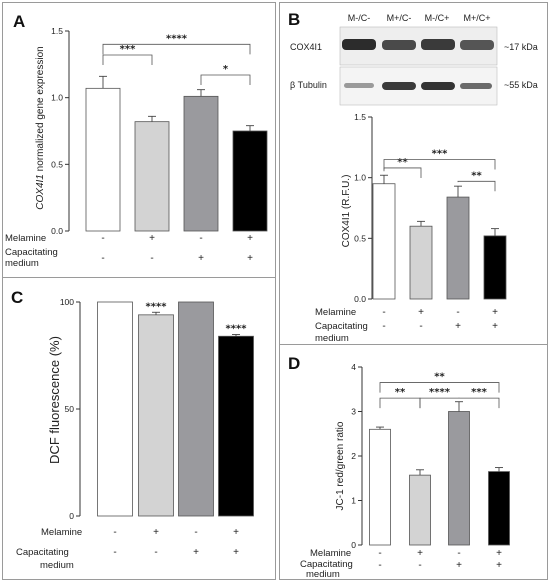 Image resolution: width=550 pixels, height=582 pixels. What do you see at coordinates (458, 553) in the screenshot?
I see `sign-melamine-d-3: -` at bounding box center [458, 553].